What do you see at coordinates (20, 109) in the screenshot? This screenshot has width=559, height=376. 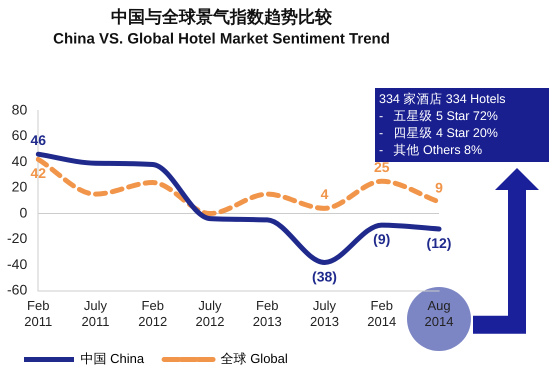 I see `y-tick-label: 80` at bounding box center [20, 109].